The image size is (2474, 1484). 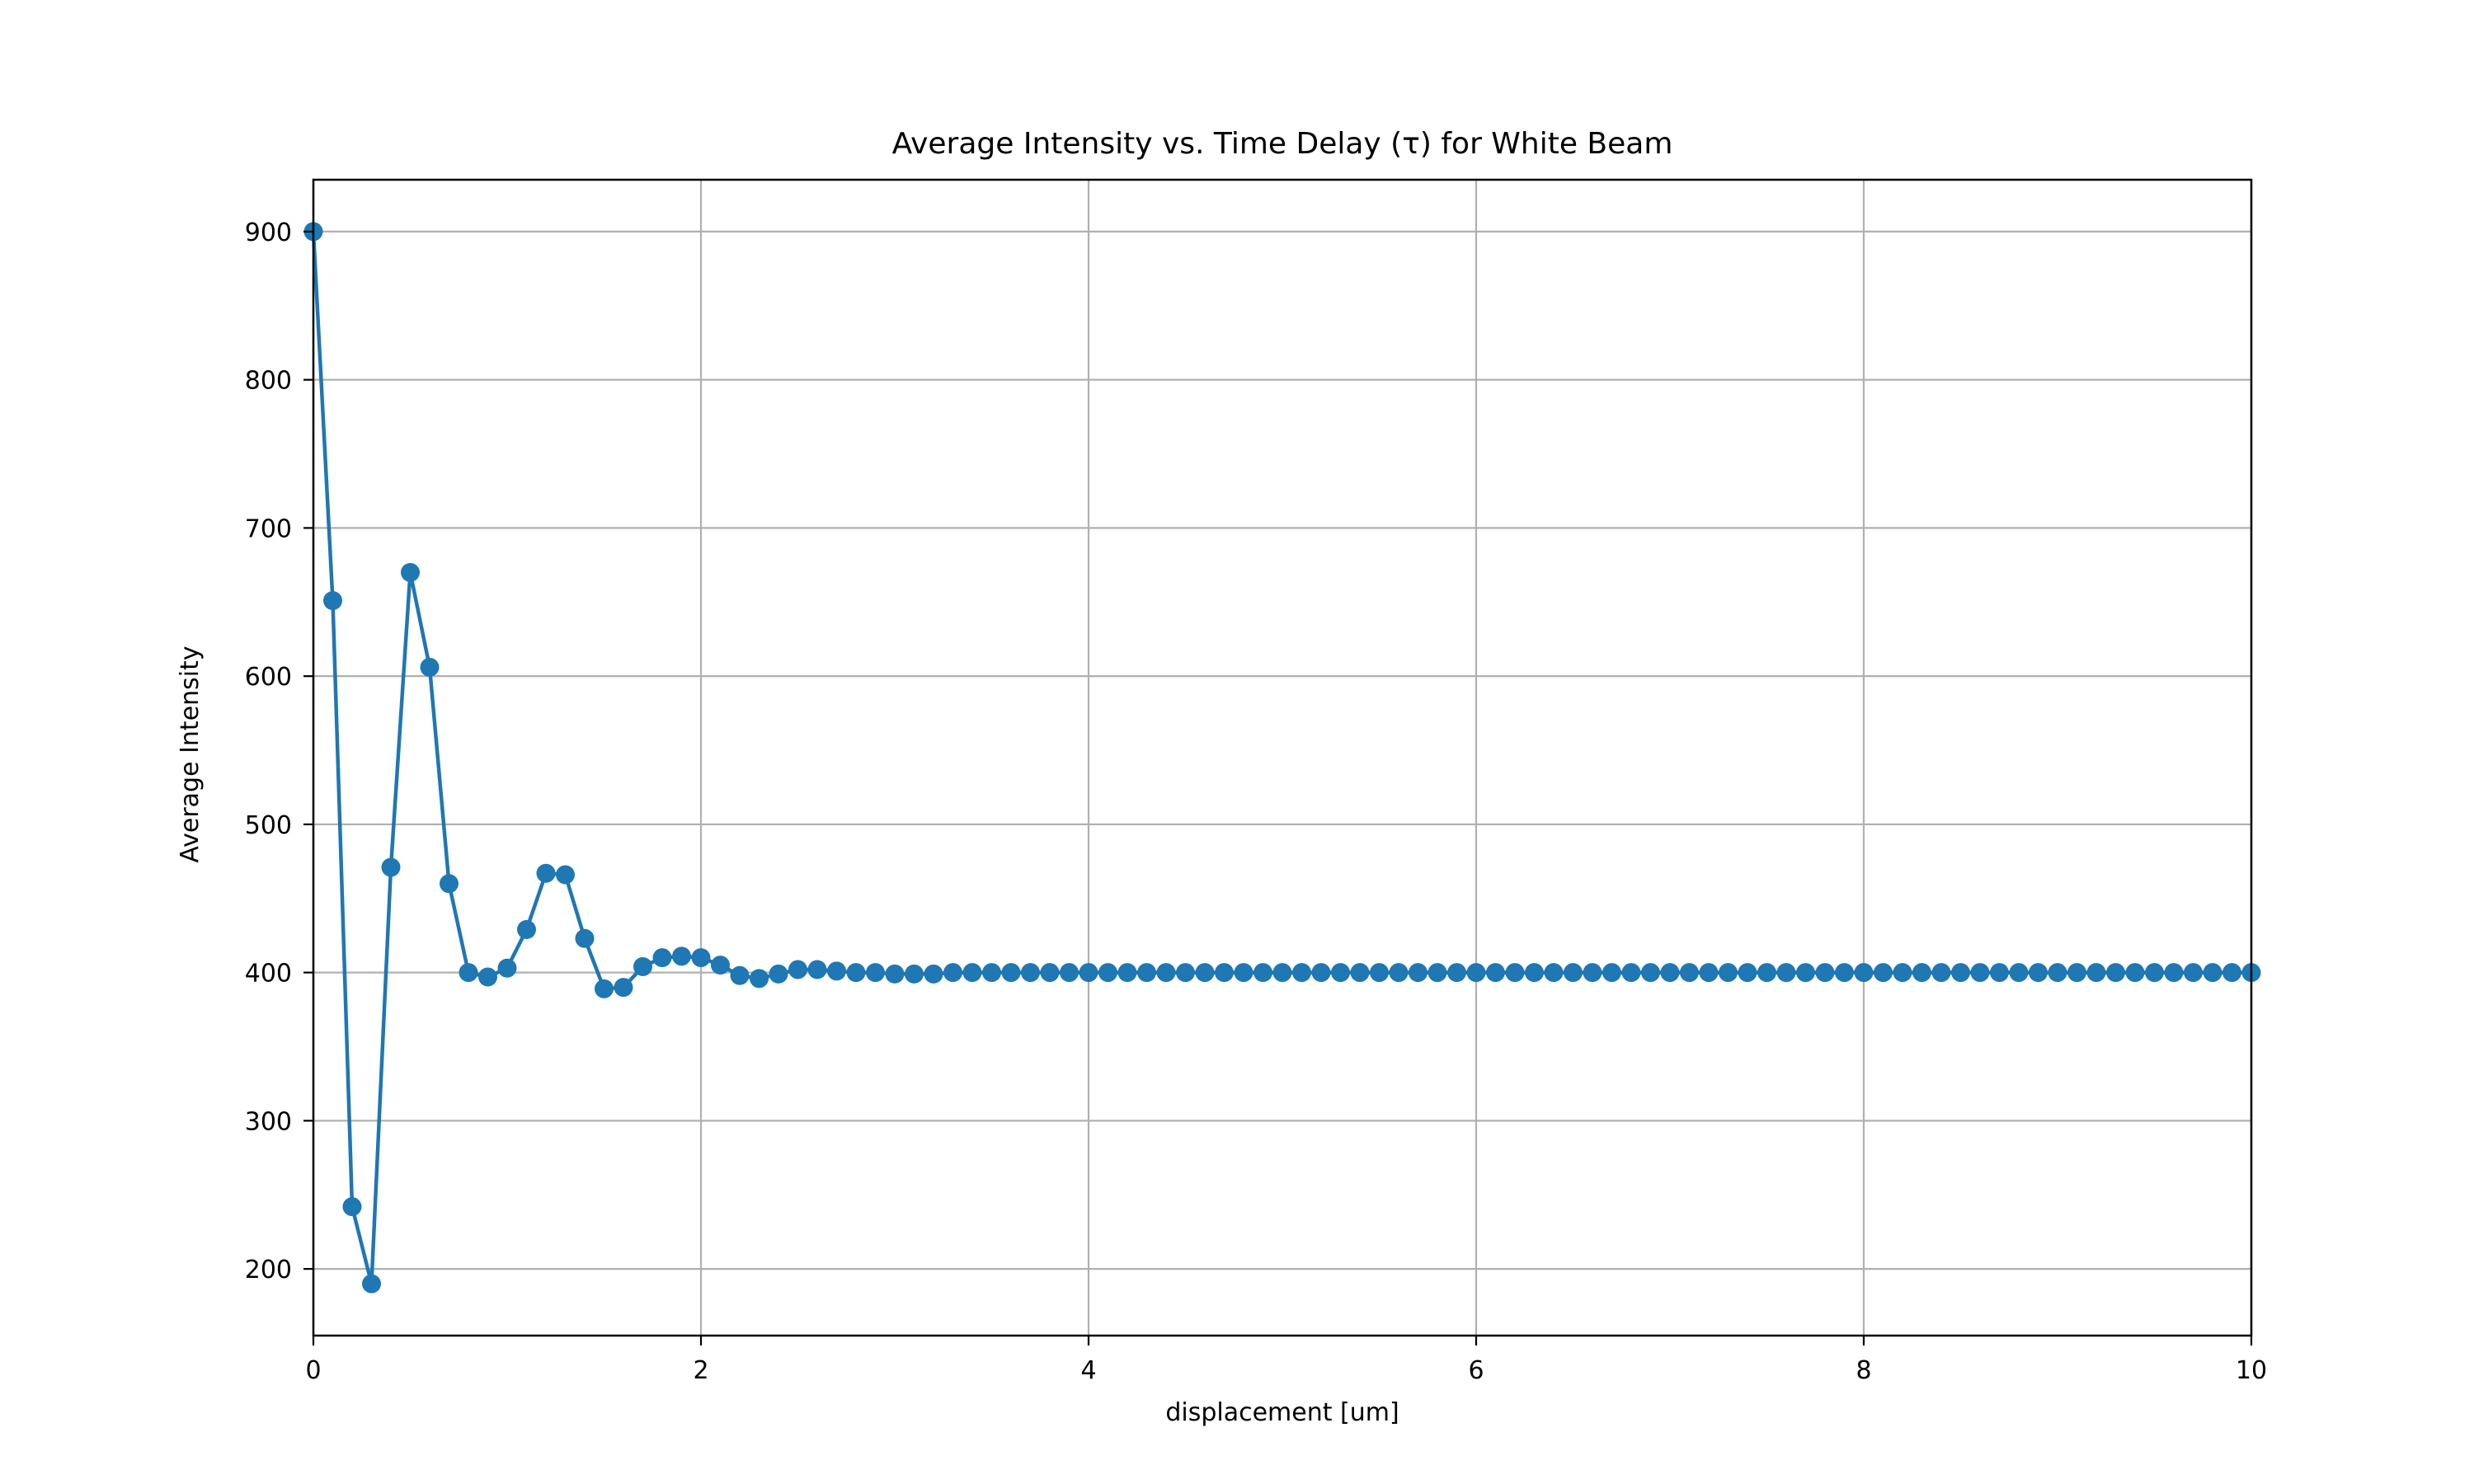 I want to click on y-tick-label: 200, so click(x=268, y=1270).